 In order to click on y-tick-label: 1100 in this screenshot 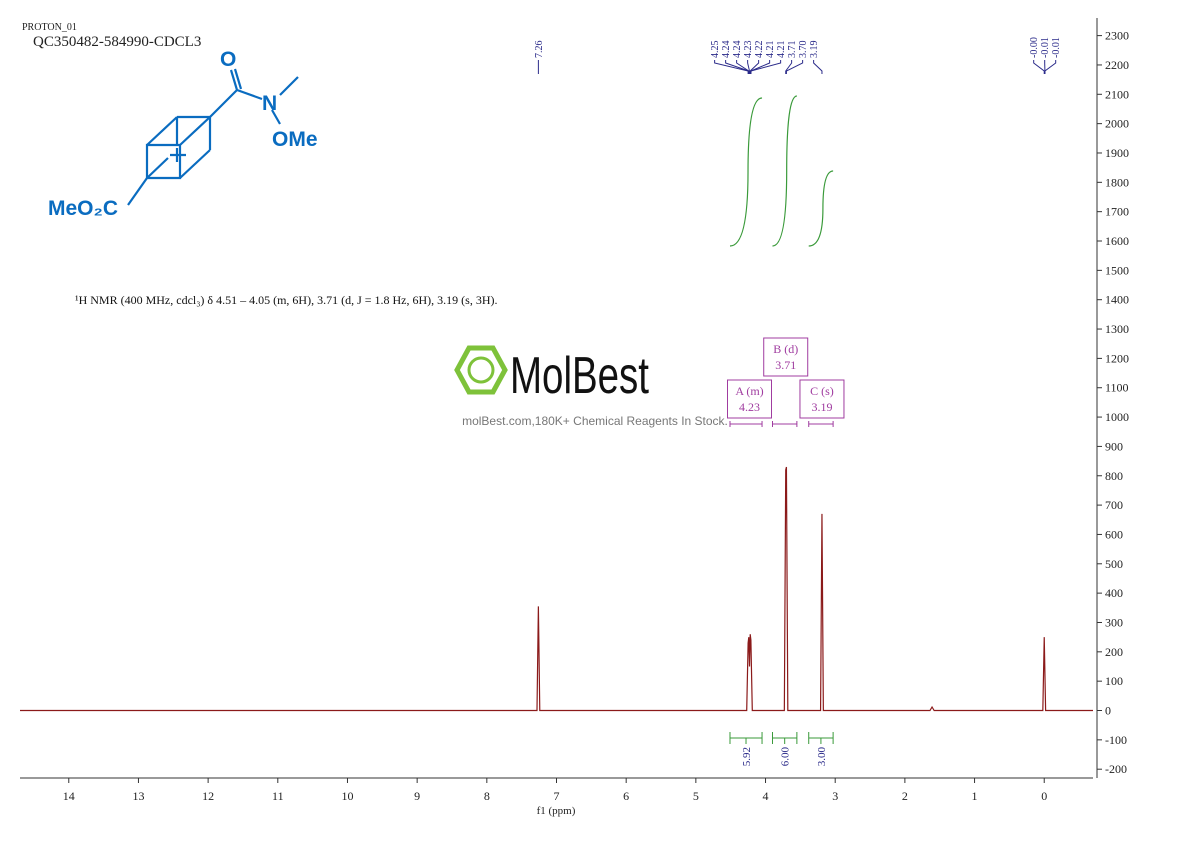, I will do `click(1117, 388)`.